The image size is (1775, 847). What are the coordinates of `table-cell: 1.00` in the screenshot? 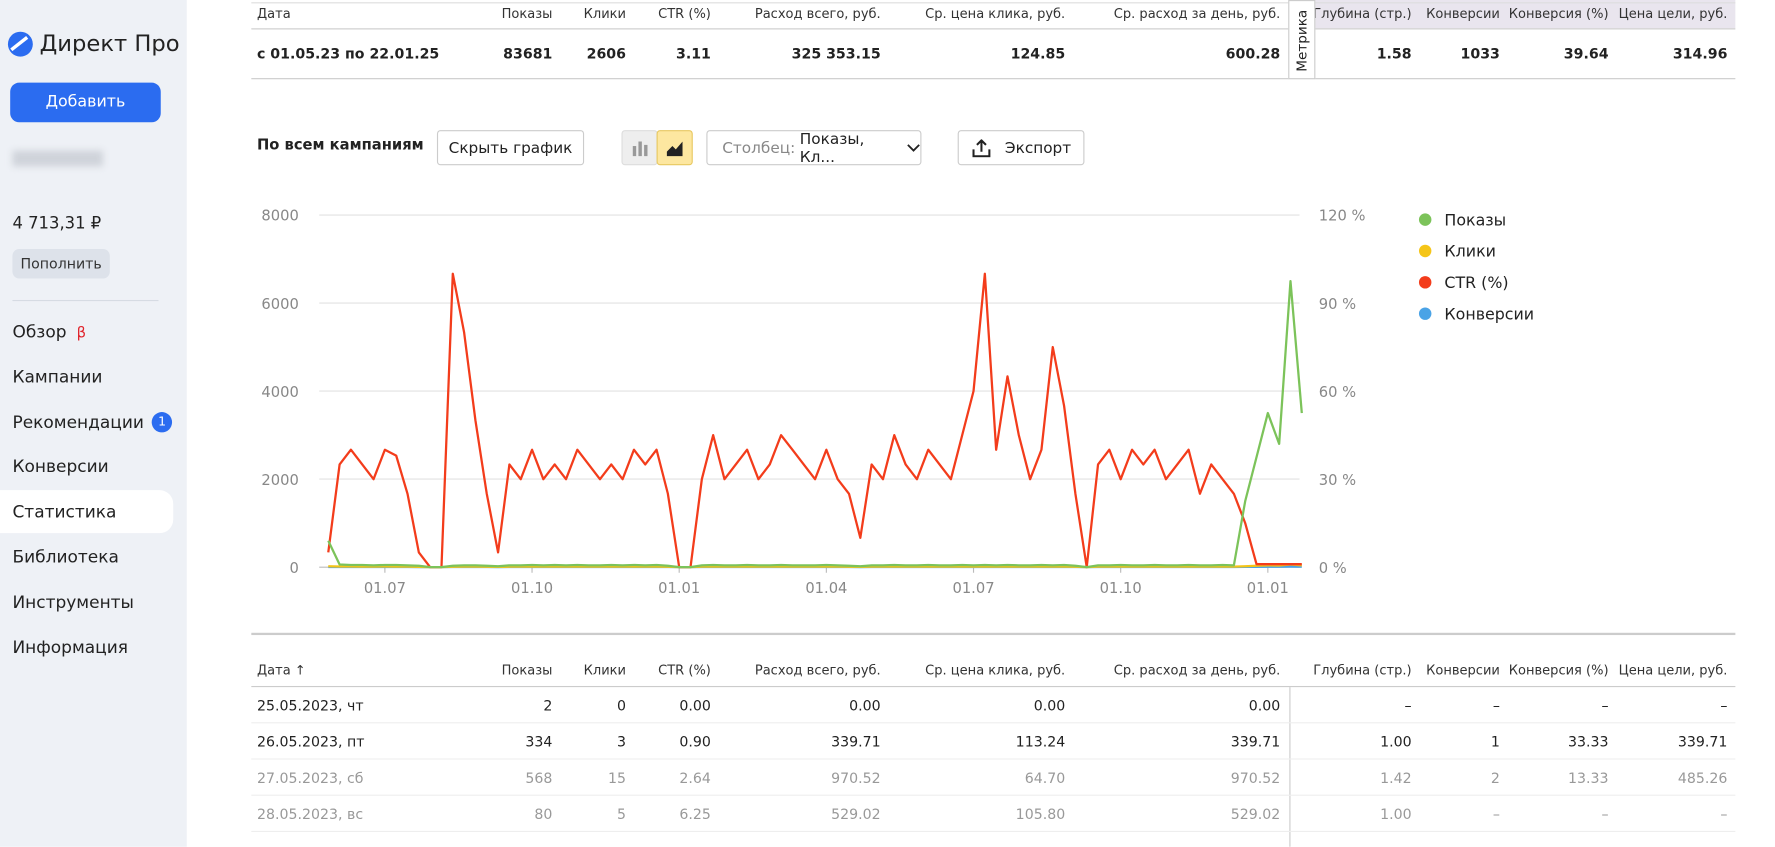 It's located at (1396, 741).